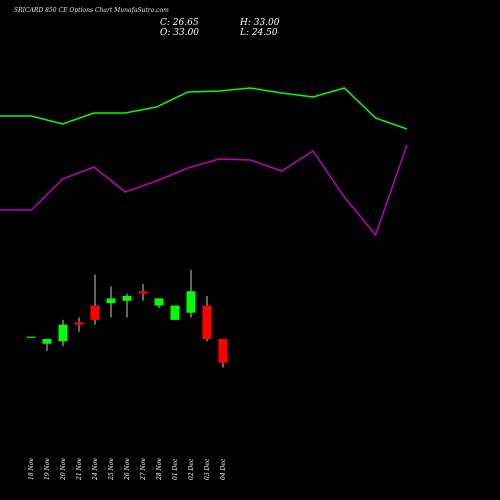 The width and height of the screenshot is (500, 500). What do you see at coordinates (179, 23) in the screenshot?
I see `close-value: C: 26.65` at bounding box center [179, 23].